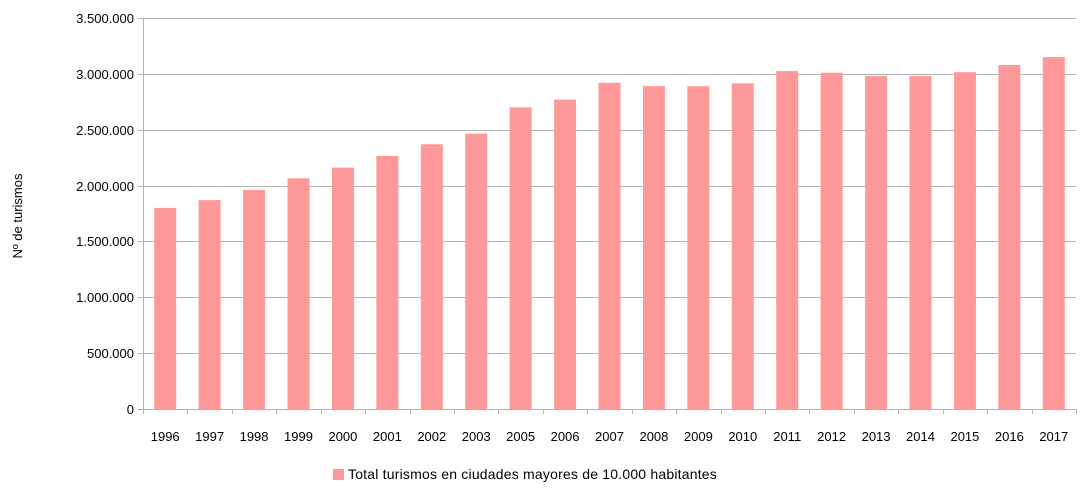 This screenshot has width=1083, height=495. Describe the element at coordinates (105, 241) in the screenshot. I see `y-tick-label: 1.500.000` at that location.